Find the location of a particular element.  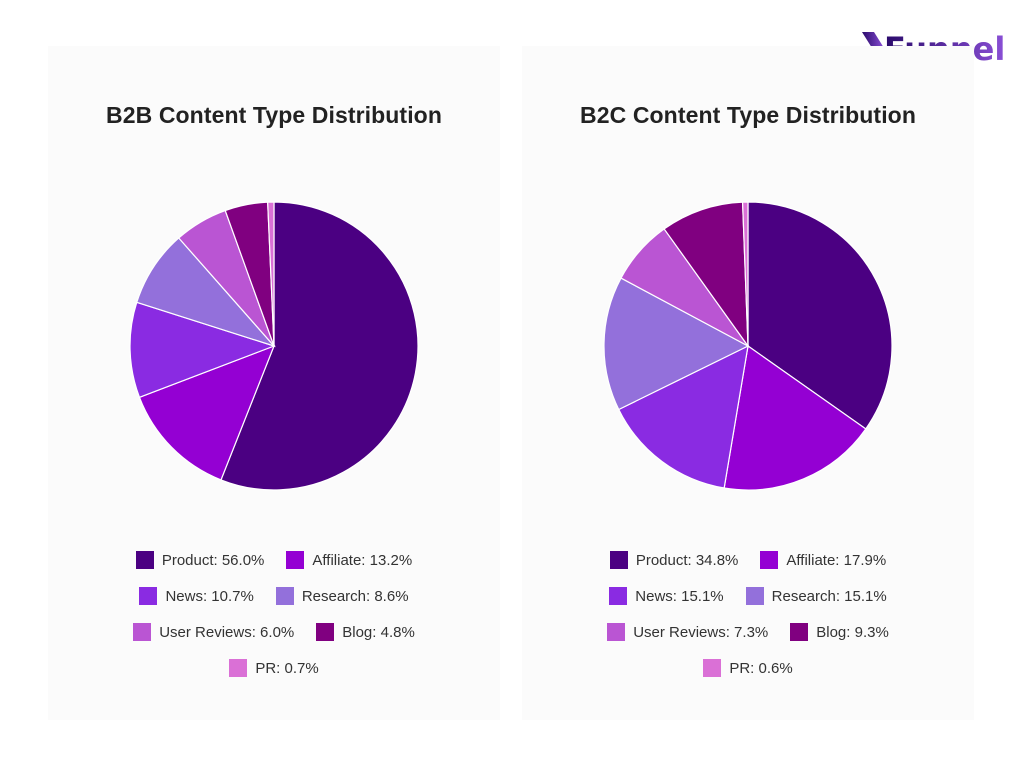

legend-label: Blog: 9.3% is located at coordinates (852, 632).